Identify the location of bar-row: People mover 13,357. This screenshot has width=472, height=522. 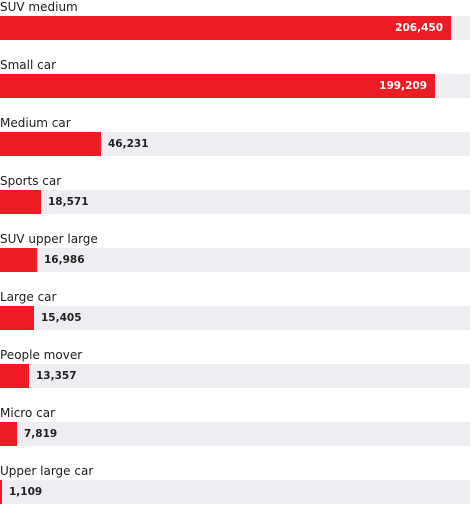
(236, 377).